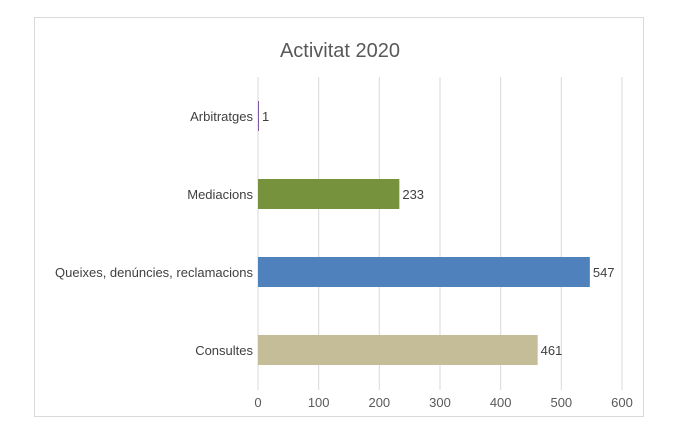  Describe the element at coordinates (440, 402) in the screenshot. I see `x-tick-label: 300` at that location.